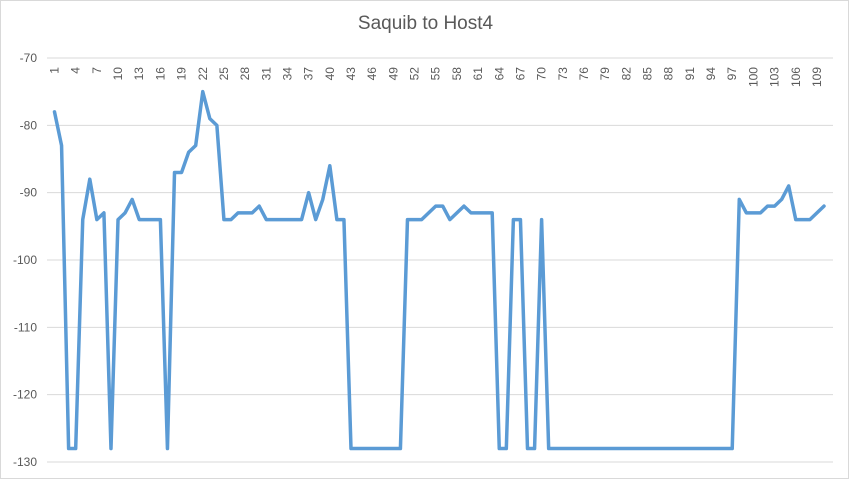  I want to click on x-tick-label: 76, so click(584, 74).